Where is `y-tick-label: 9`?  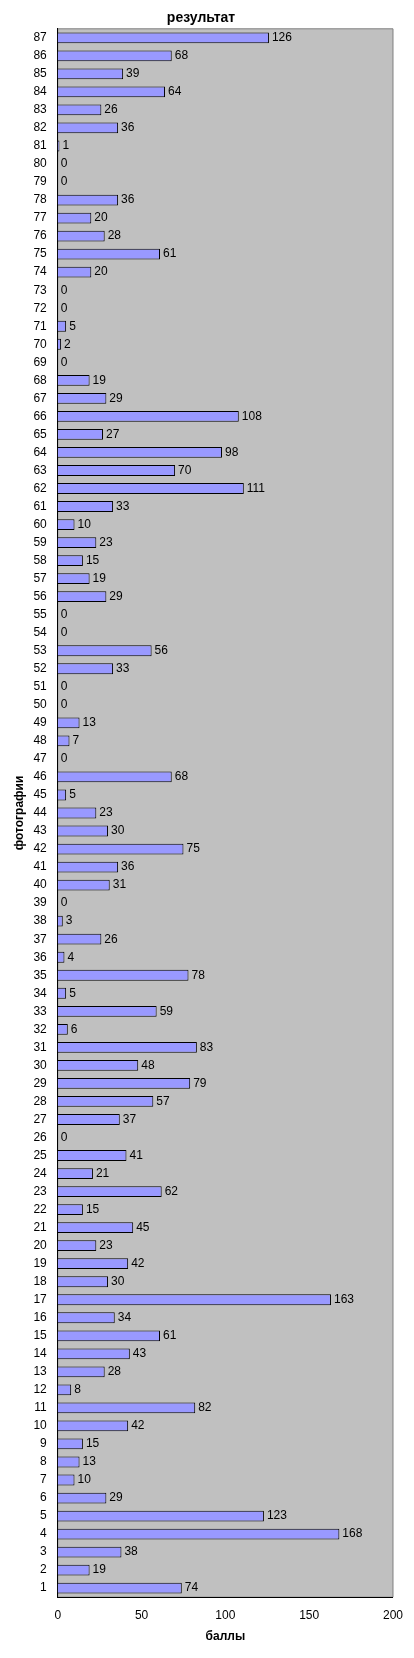
y-tick-label: 9 is located at coordinates (44, 1443).